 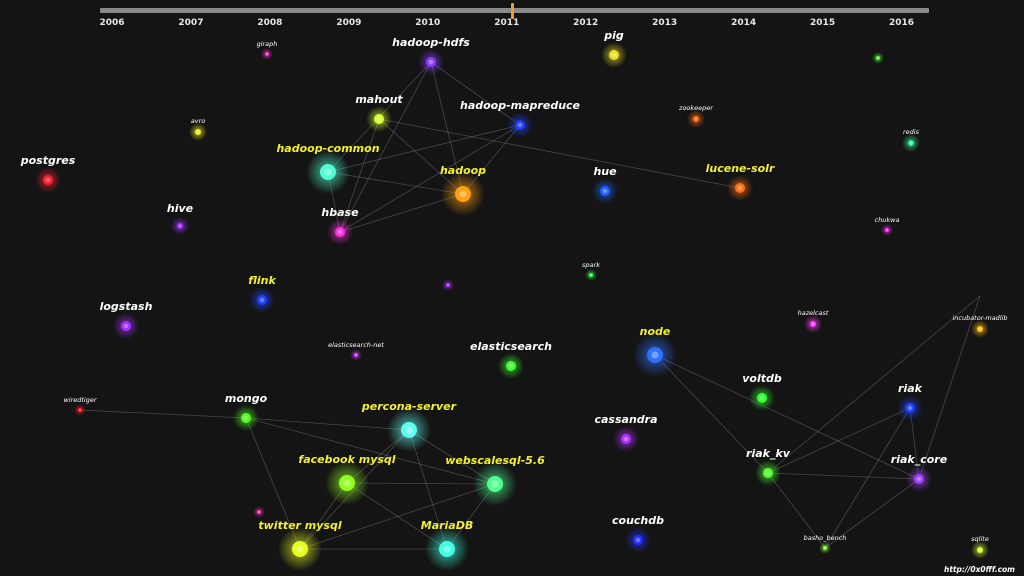 I want to click on label-hbase: hbase, so click(x=340, y=212).